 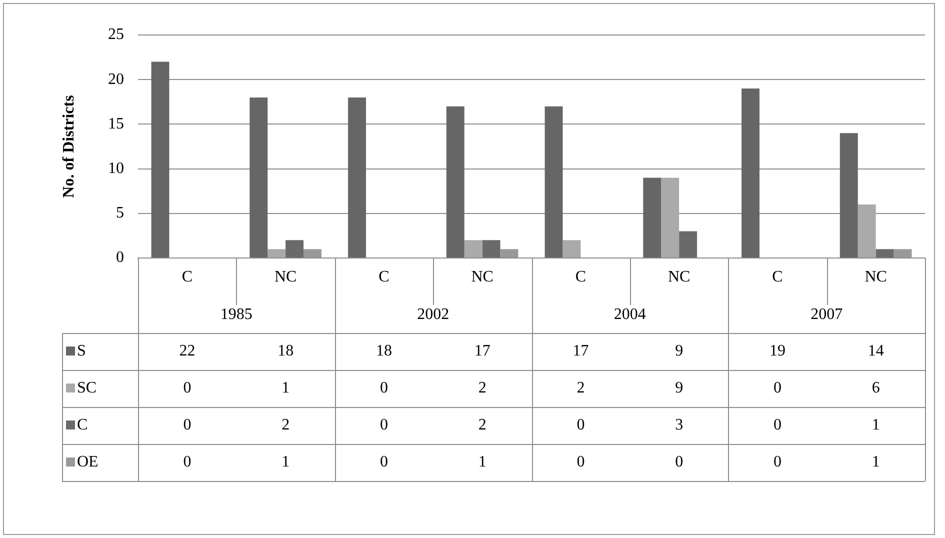 What do you see at coordinates (876, 351) in the screenshot?
I see `data-label: 14` at bounding box center [876, 351].